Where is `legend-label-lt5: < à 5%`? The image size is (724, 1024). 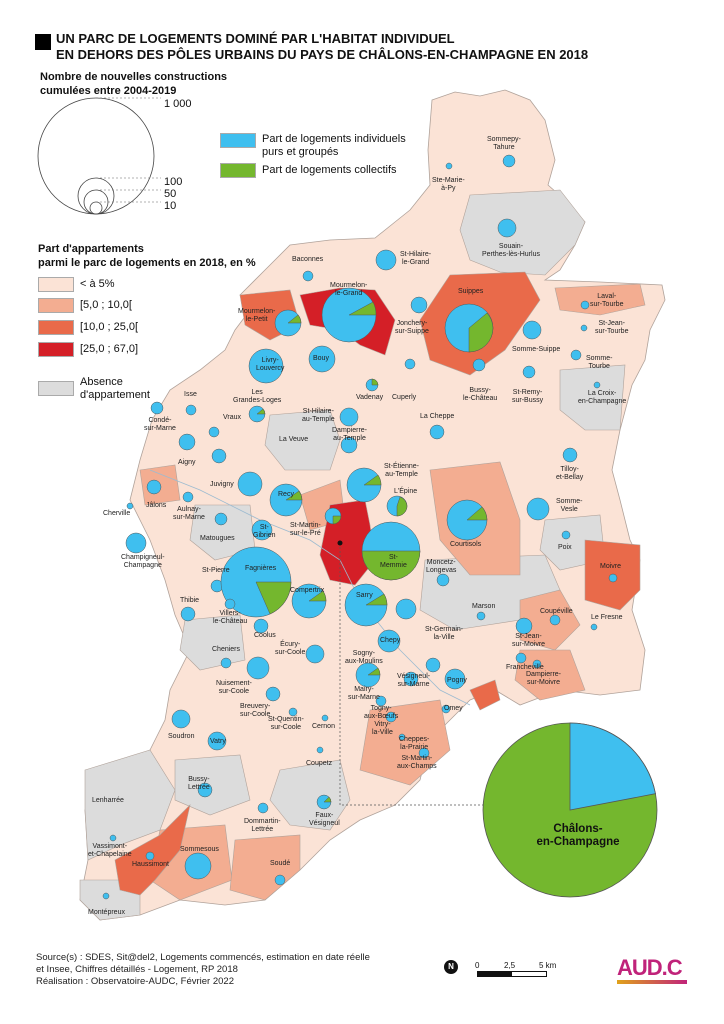
legend-label-lt5: < à 5% is located at coordinates (97, 284).